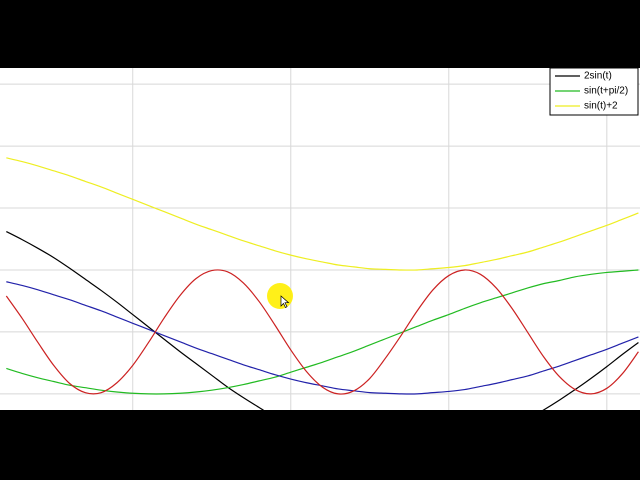 The image size is (640, 480). Describe the element at coordinates (598, 76) in the screenshot. I see `legend-label: 2sin(t)` at that location.